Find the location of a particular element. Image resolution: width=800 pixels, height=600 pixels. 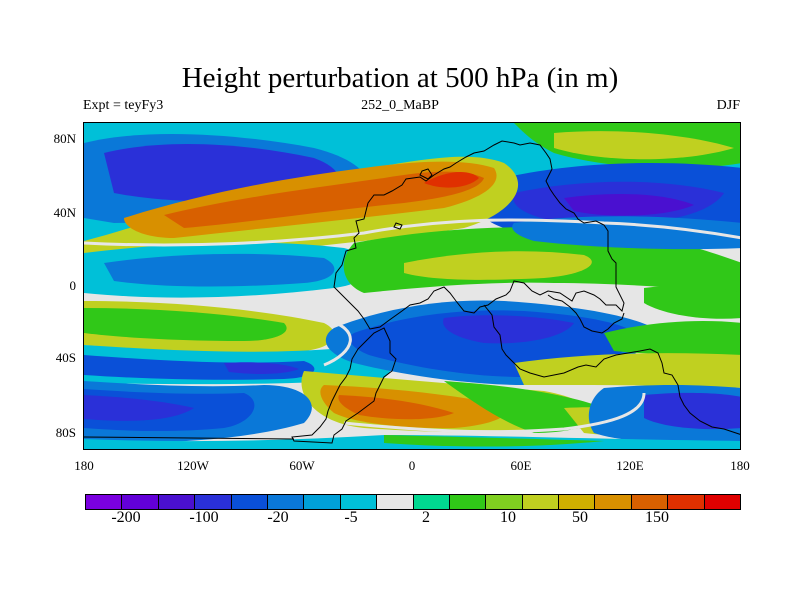

contour-io-yellow is located at coordinates (627, 370).